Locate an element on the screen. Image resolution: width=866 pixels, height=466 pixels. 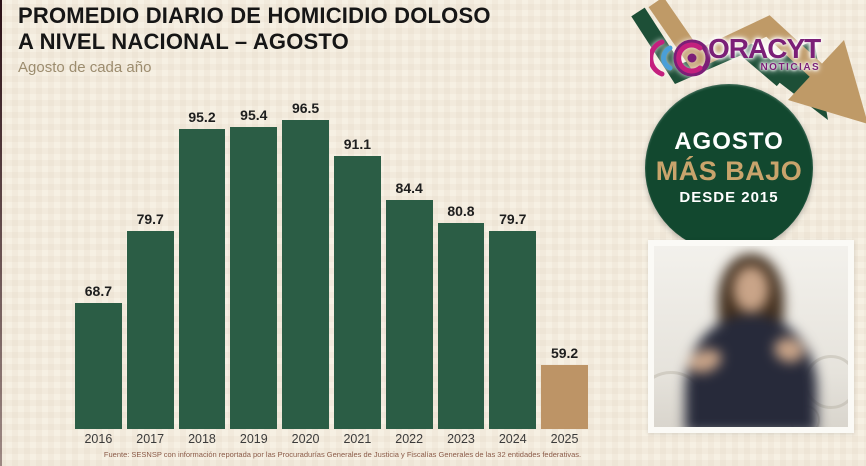
bar-slot-2024: 79.7 is located at coordinates (513, 214).